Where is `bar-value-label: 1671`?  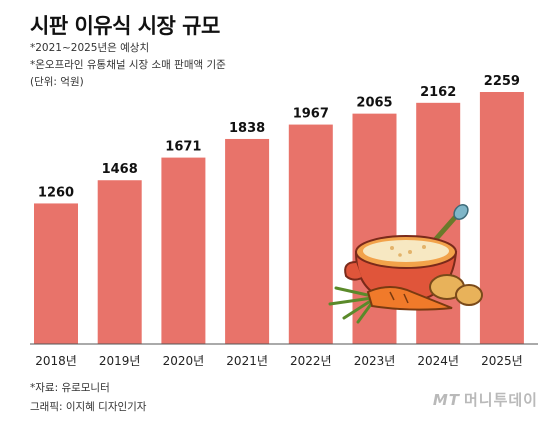 bar-value-label: 1671 is located at coordinates (183, 147).